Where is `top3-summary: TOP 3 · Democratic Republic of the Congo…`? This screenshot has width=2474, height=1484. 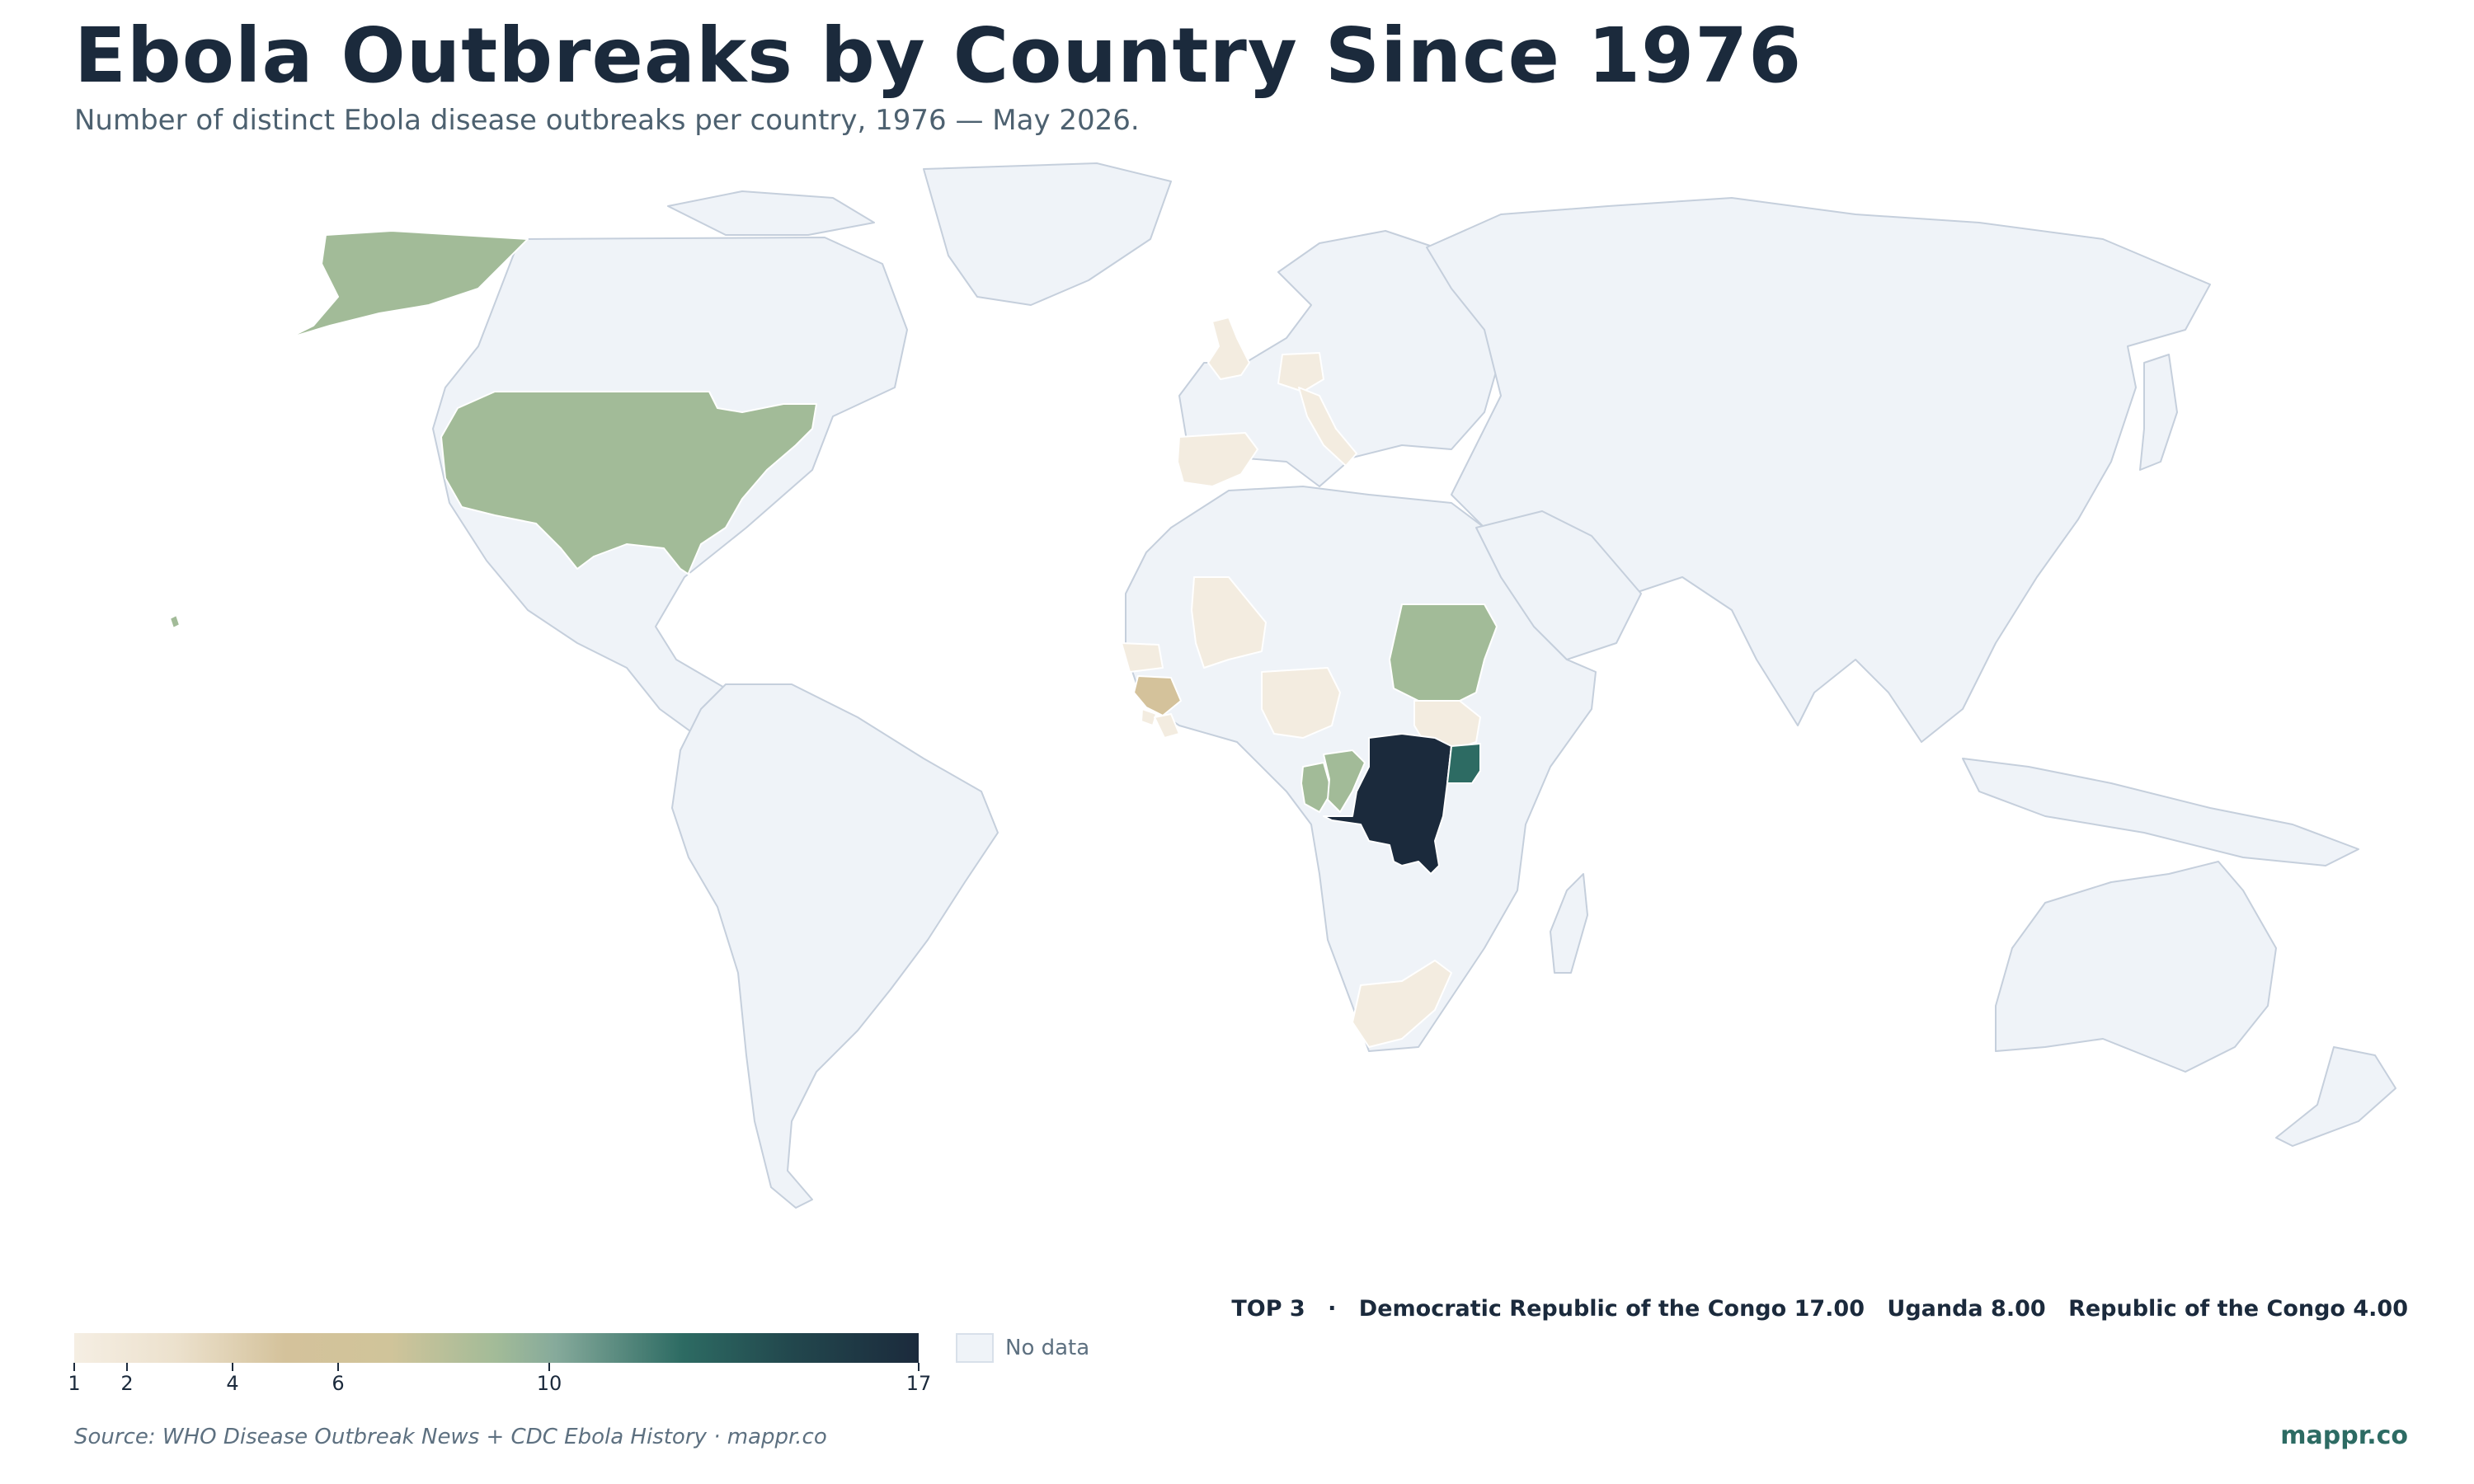
top3-summary: TOP 3 · Democratic Republic of the Congo… is located at coordinates (1819, 1309).